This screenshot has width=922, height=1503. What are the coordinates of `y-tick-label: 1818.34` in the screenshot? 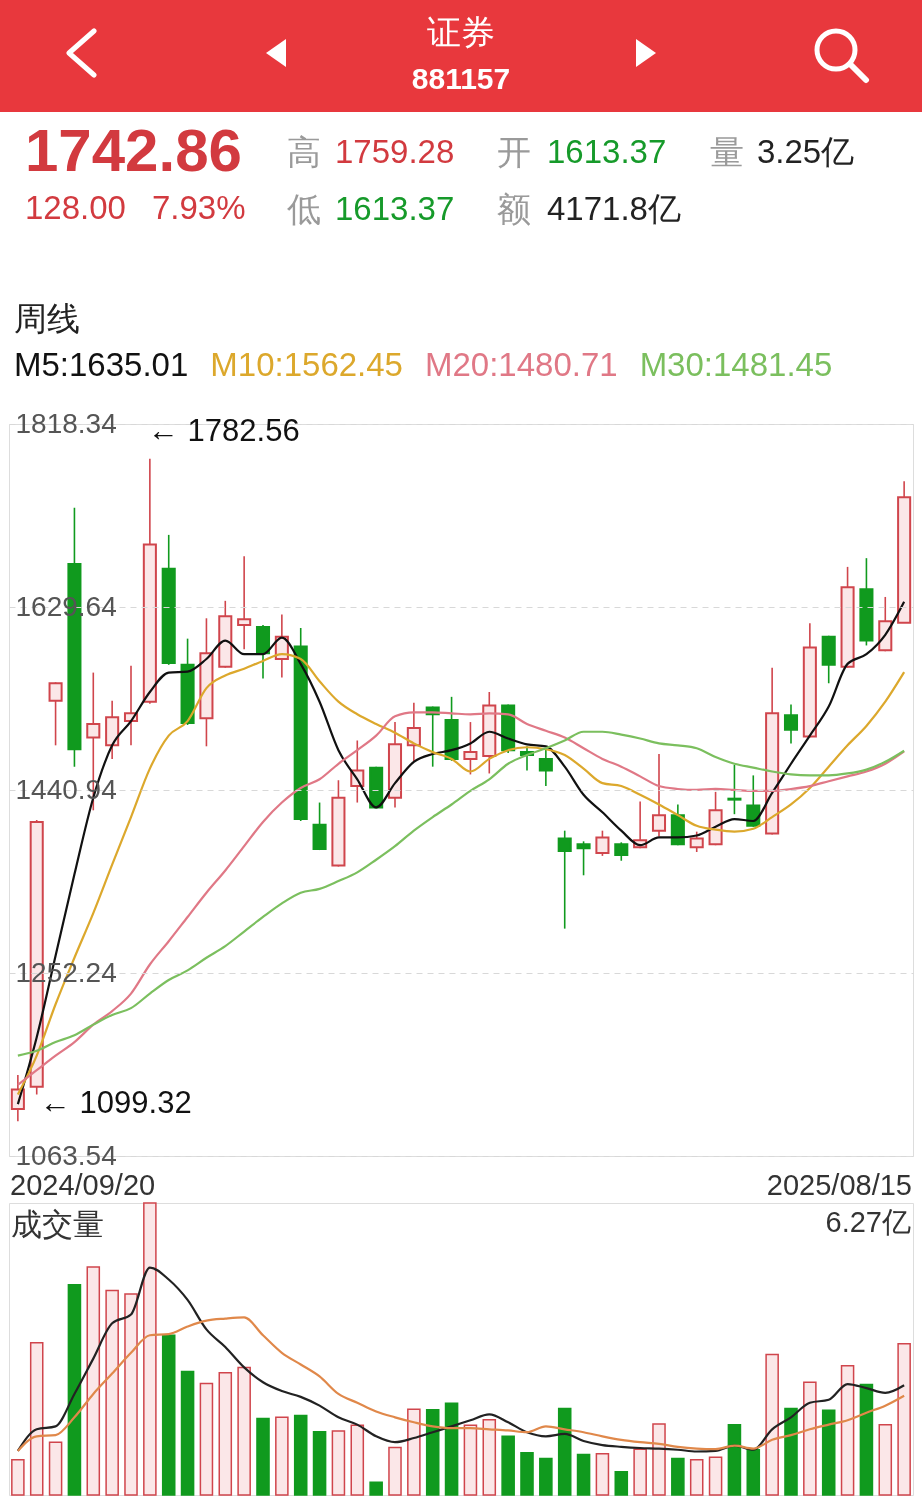 It's located at (66, 423).